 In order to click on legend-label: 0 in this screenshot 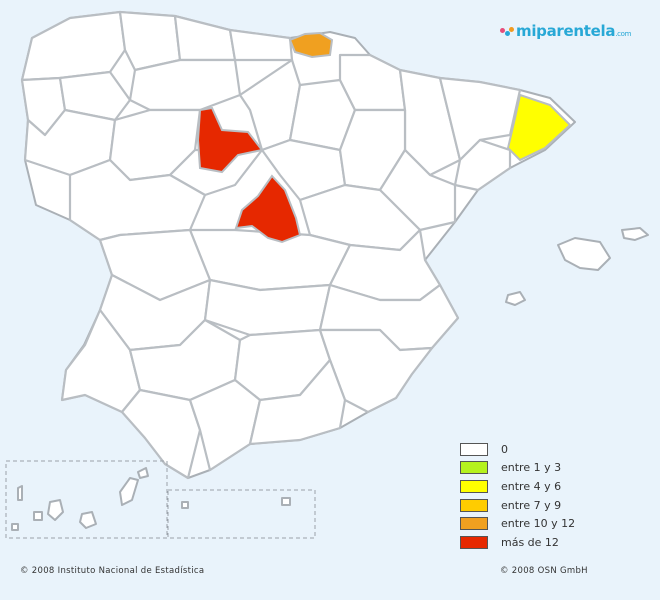, I will do `click(504, 449)`.